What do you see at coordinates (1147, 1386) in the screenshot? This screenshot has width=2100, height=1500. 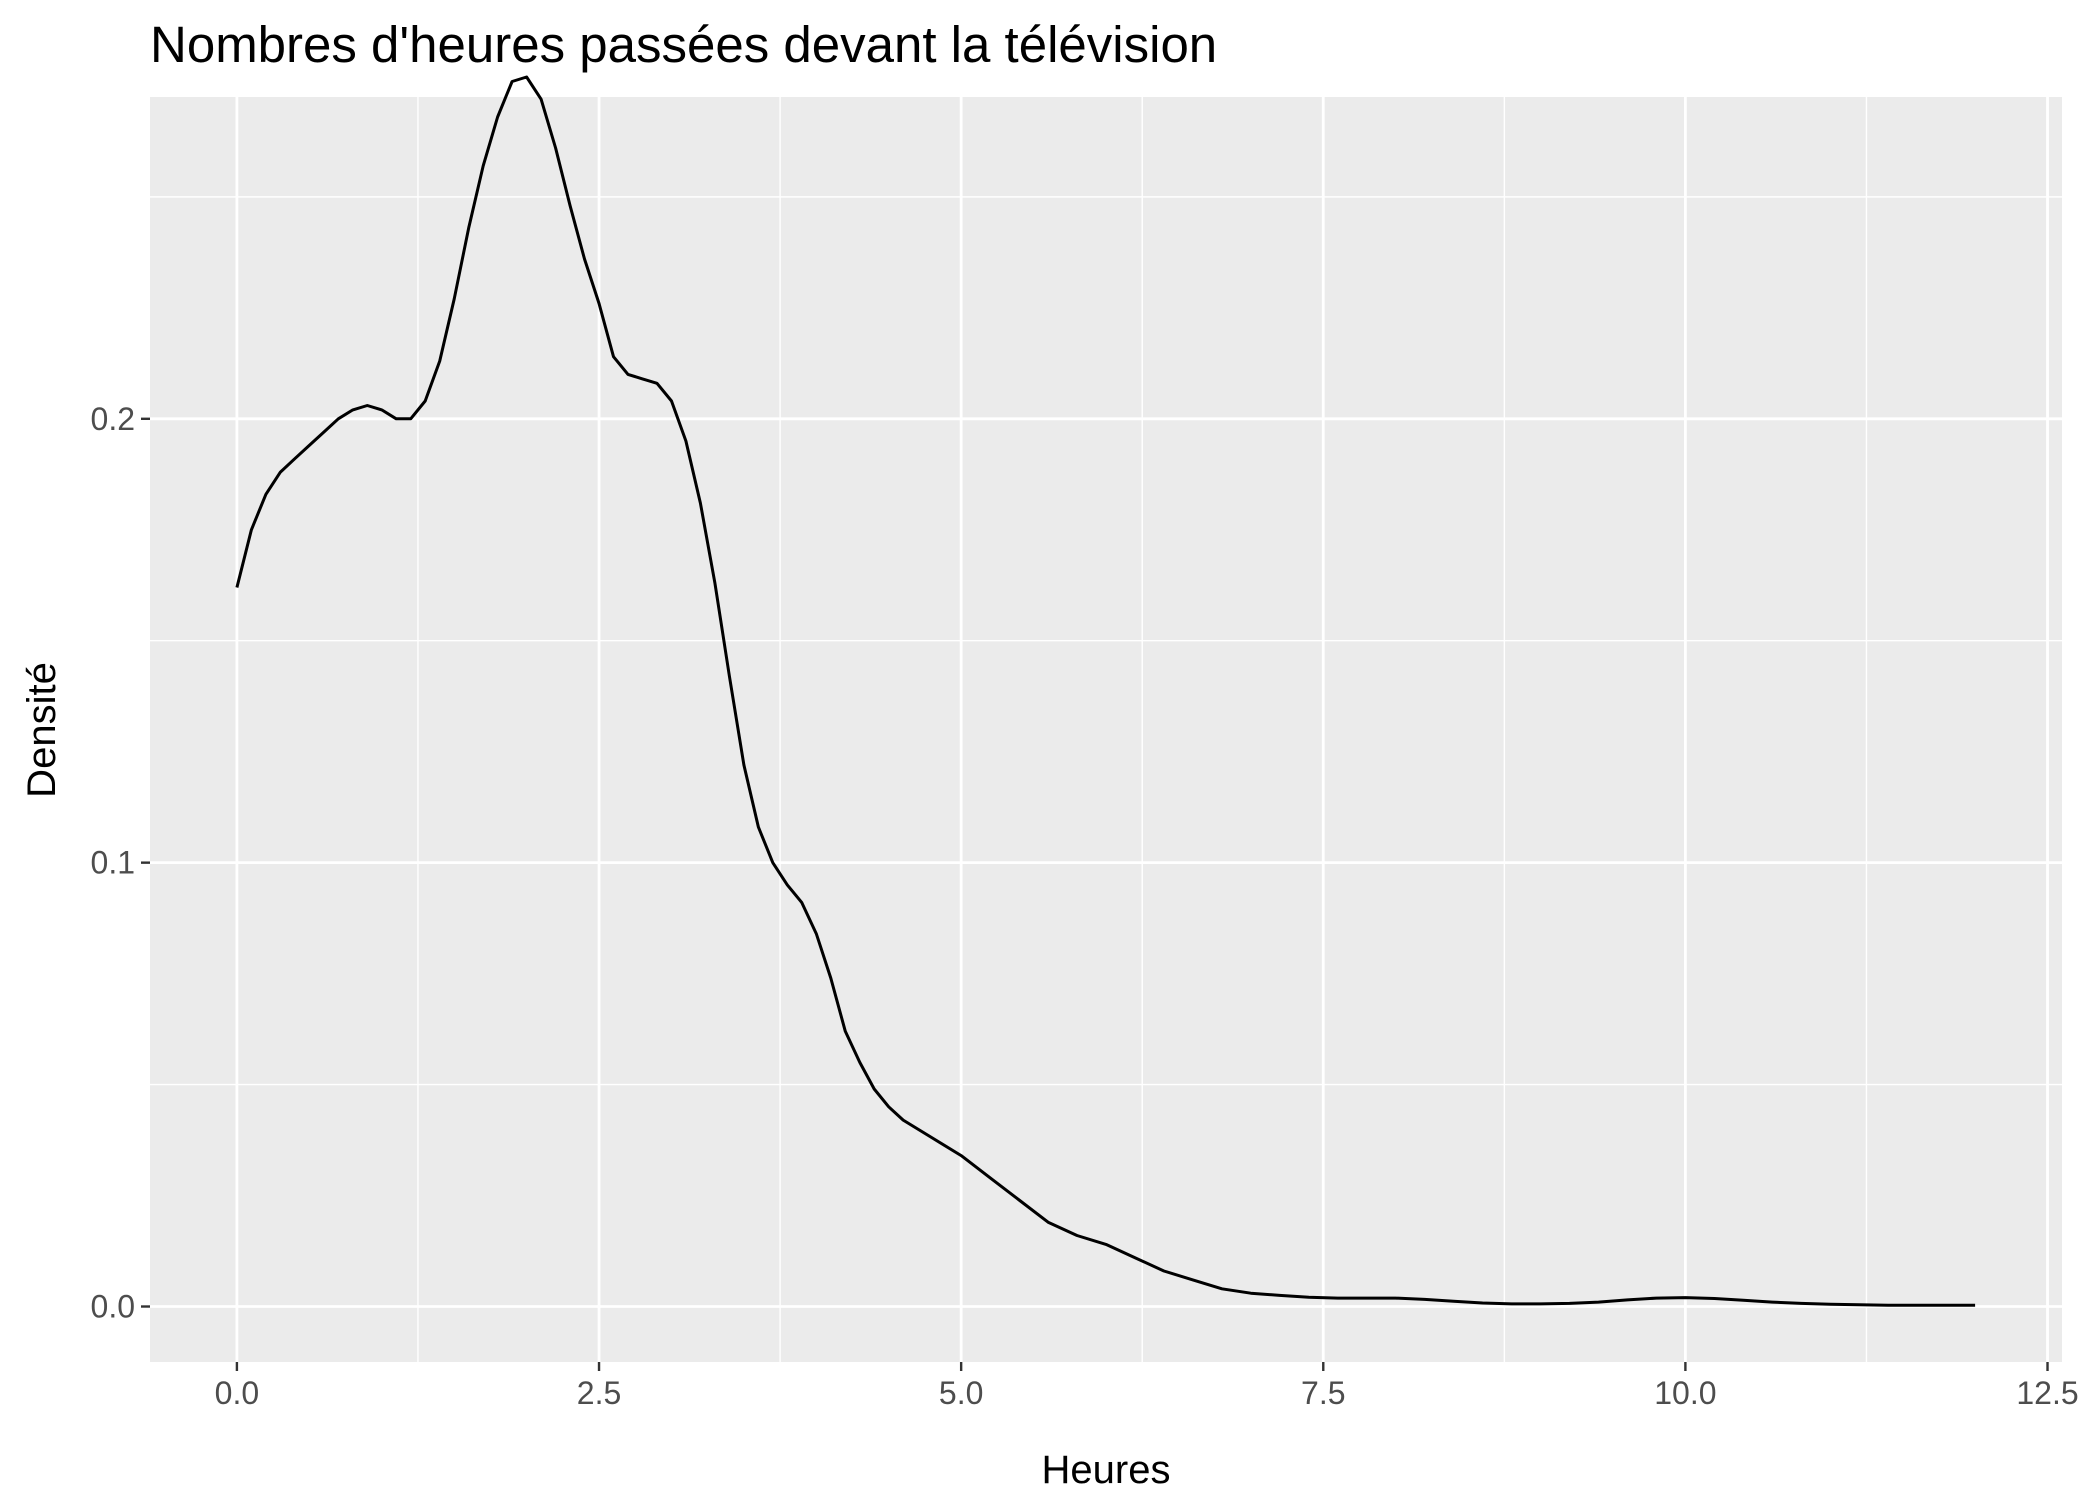 I see `x-axis-ticks: 0.0 2.5 5.0 7.5 10.0 12.5` at bounding box center [1147, 1386].